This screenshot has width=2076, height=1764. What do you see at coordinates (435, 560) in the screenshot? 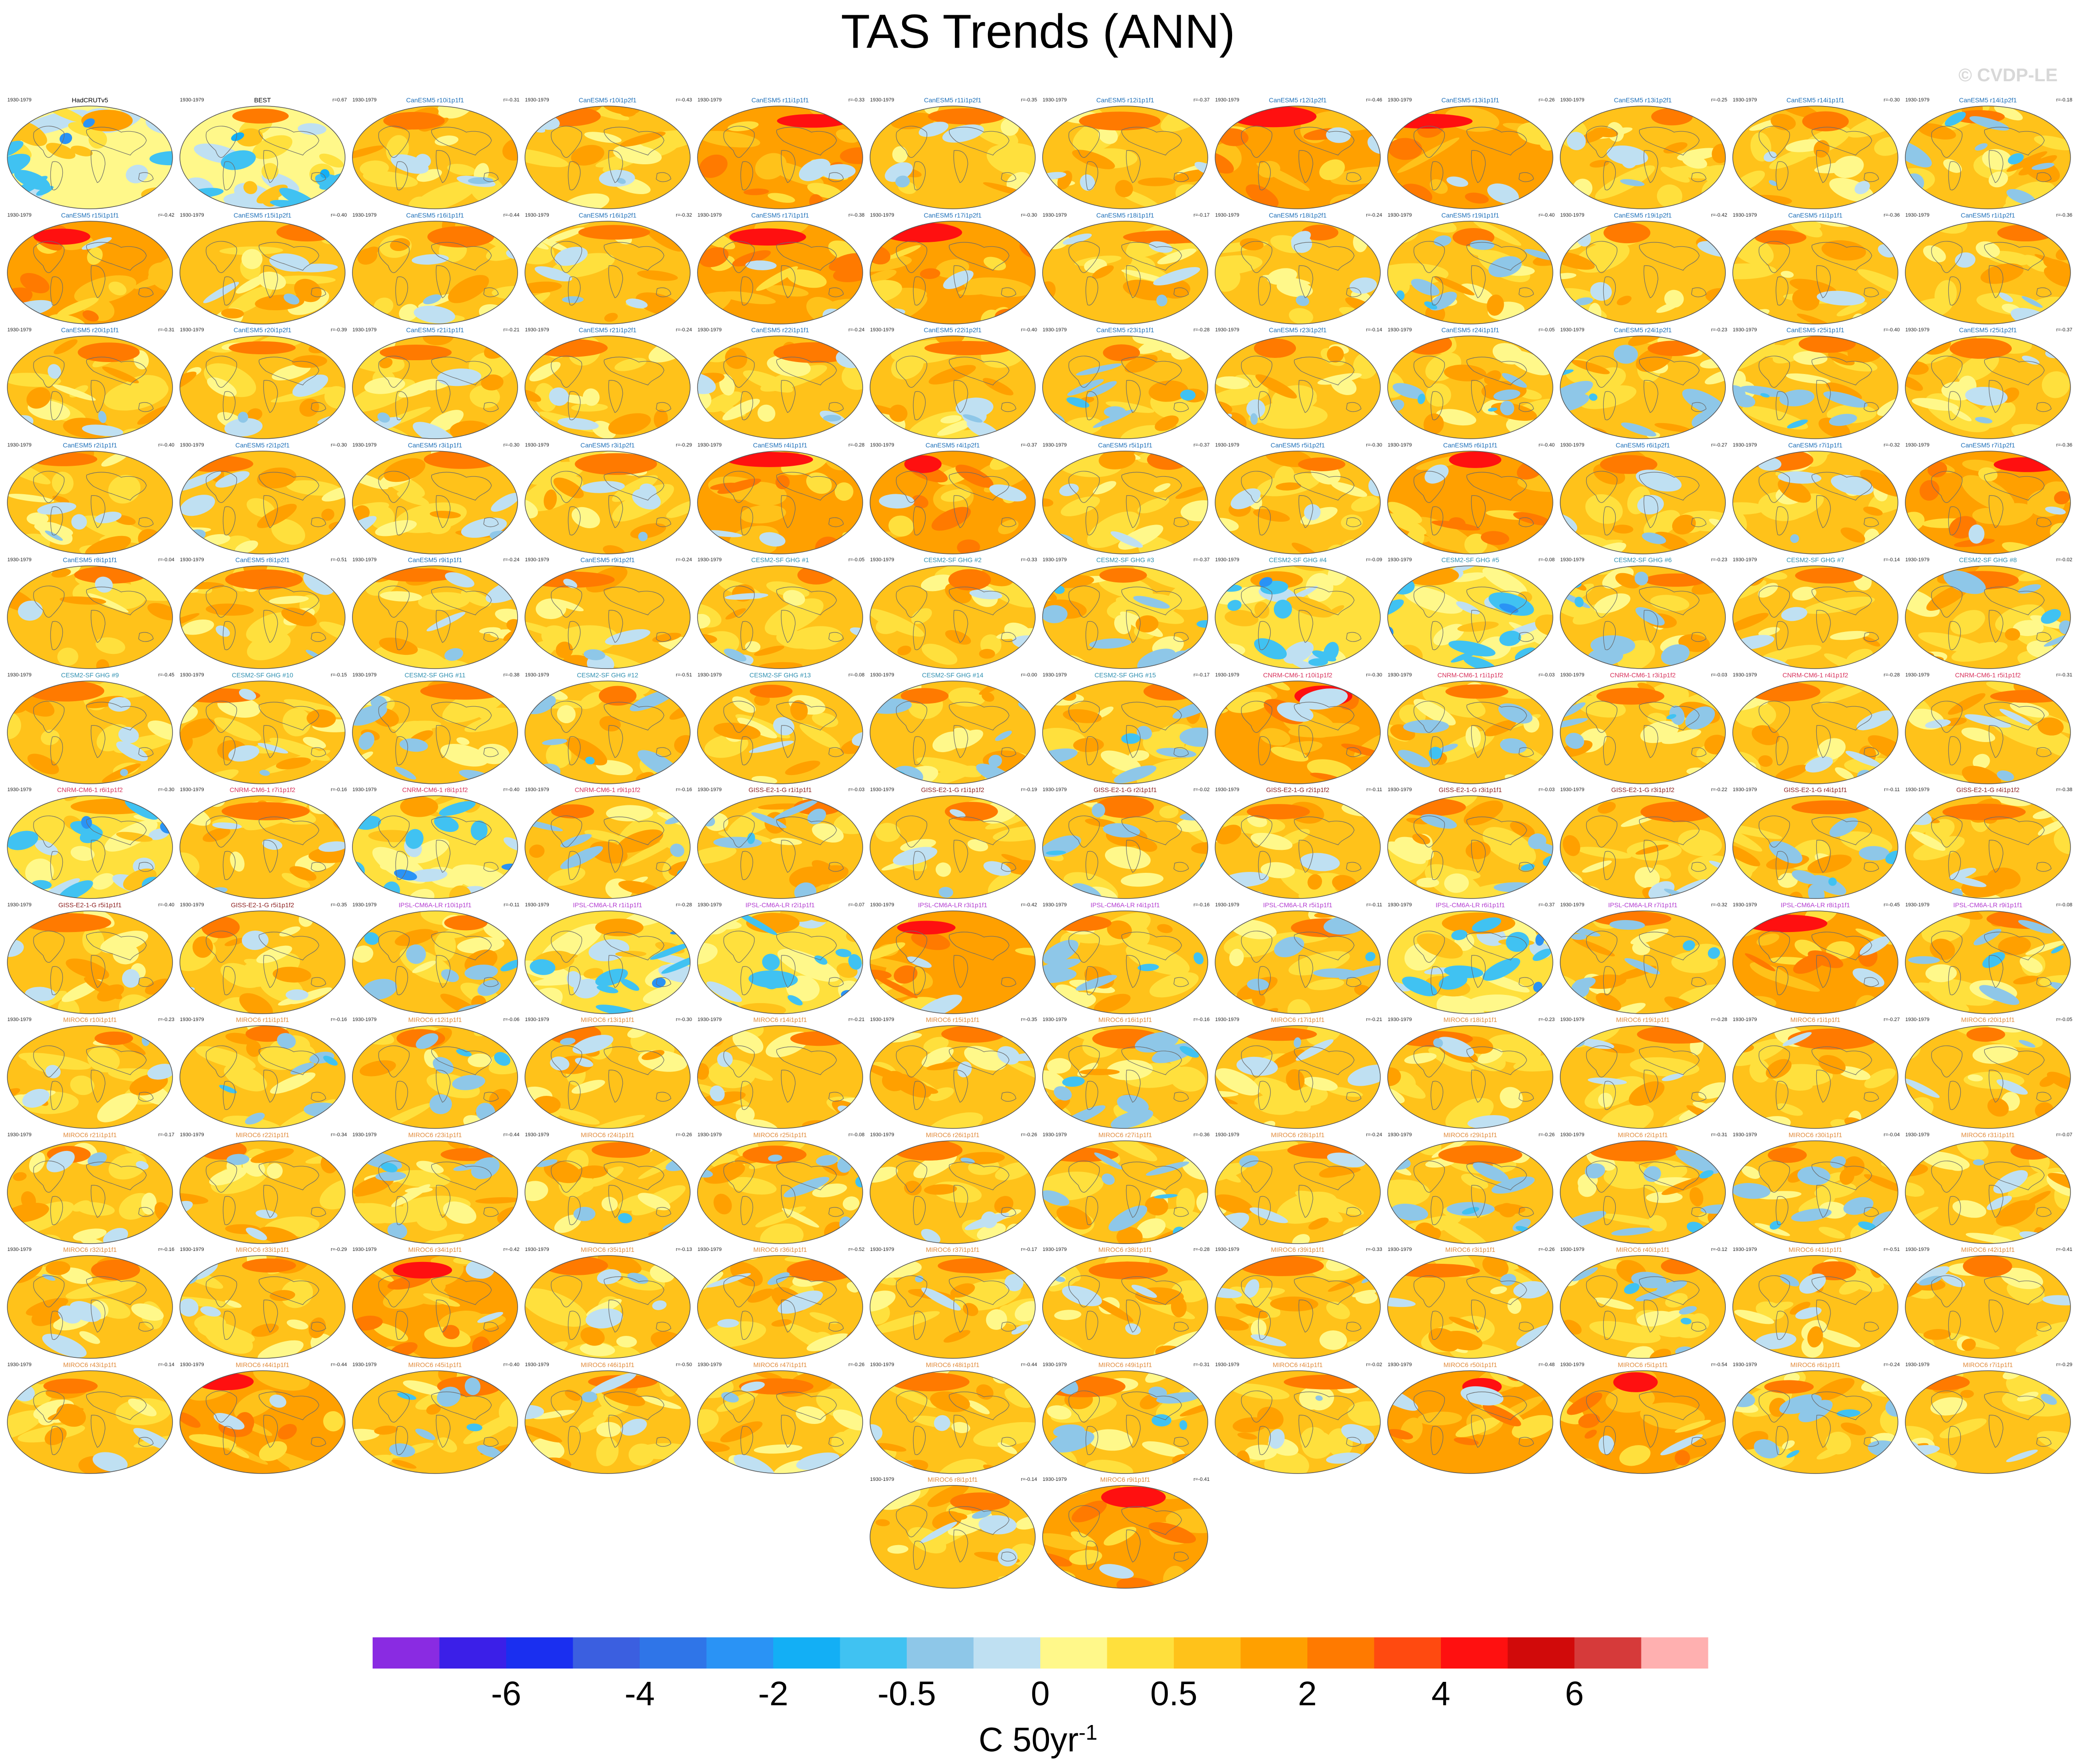
I see `panel-title: CanESM5 r9i1p1f1` at bounding box center [435, 560].